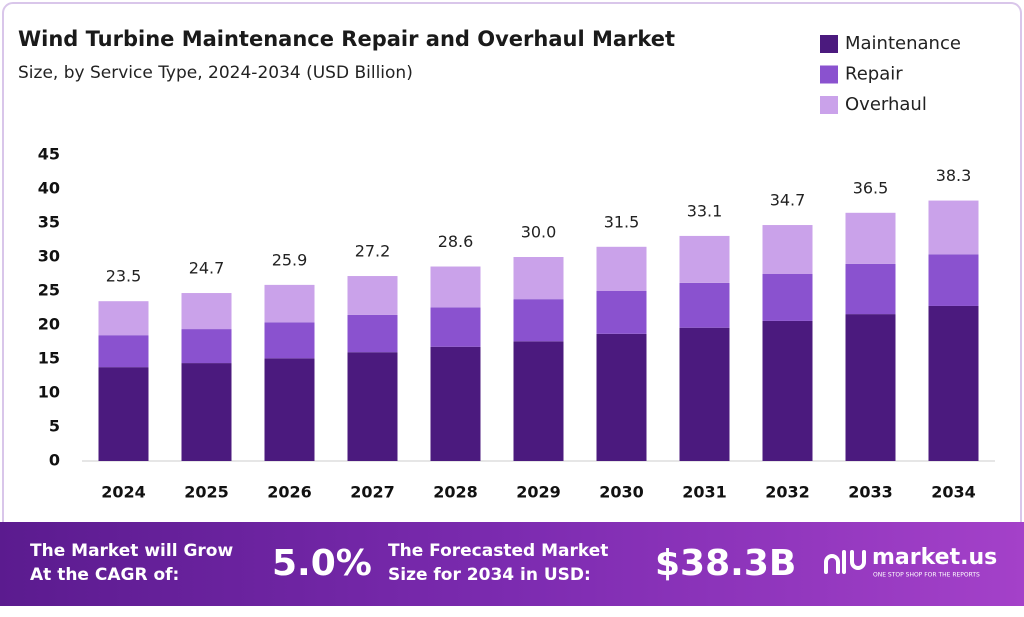  What do you see at coordinates (870, 492) in the screenshot?
I see `x-tick-label: 2033` at bounding box center [870, 492].